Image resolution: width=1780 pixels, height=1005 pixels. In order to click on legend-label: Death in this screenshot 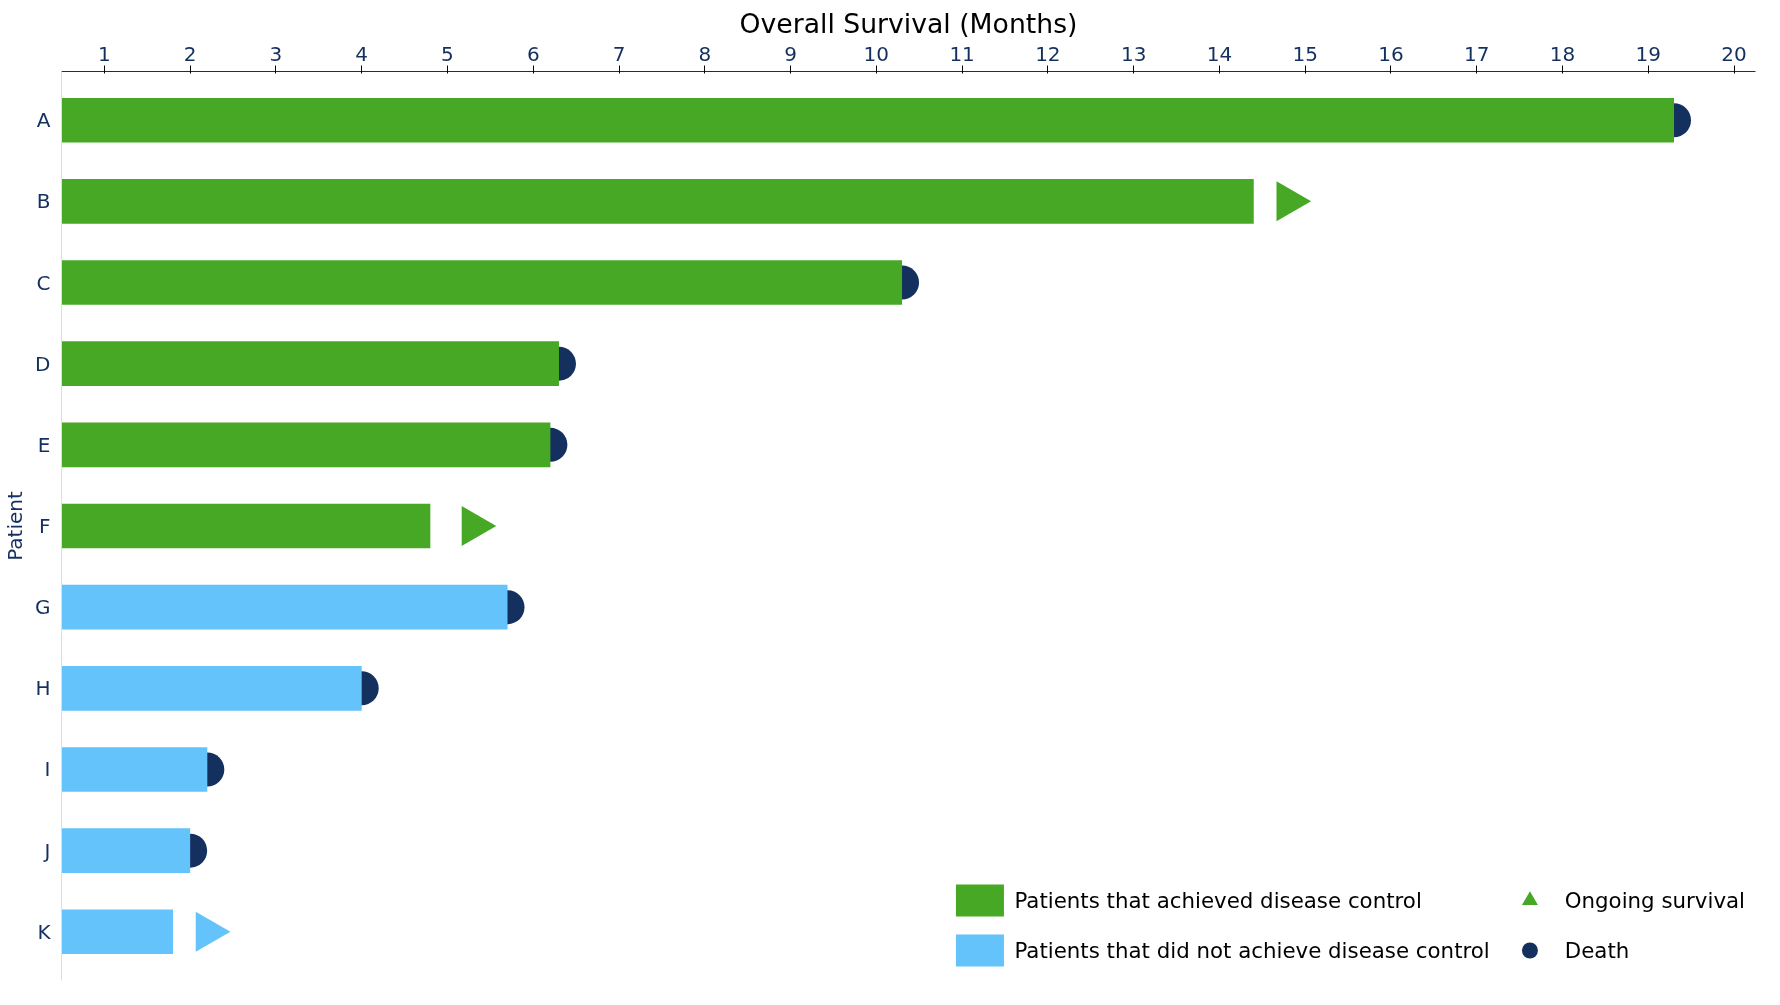, I will do `click(1597, 950)`.